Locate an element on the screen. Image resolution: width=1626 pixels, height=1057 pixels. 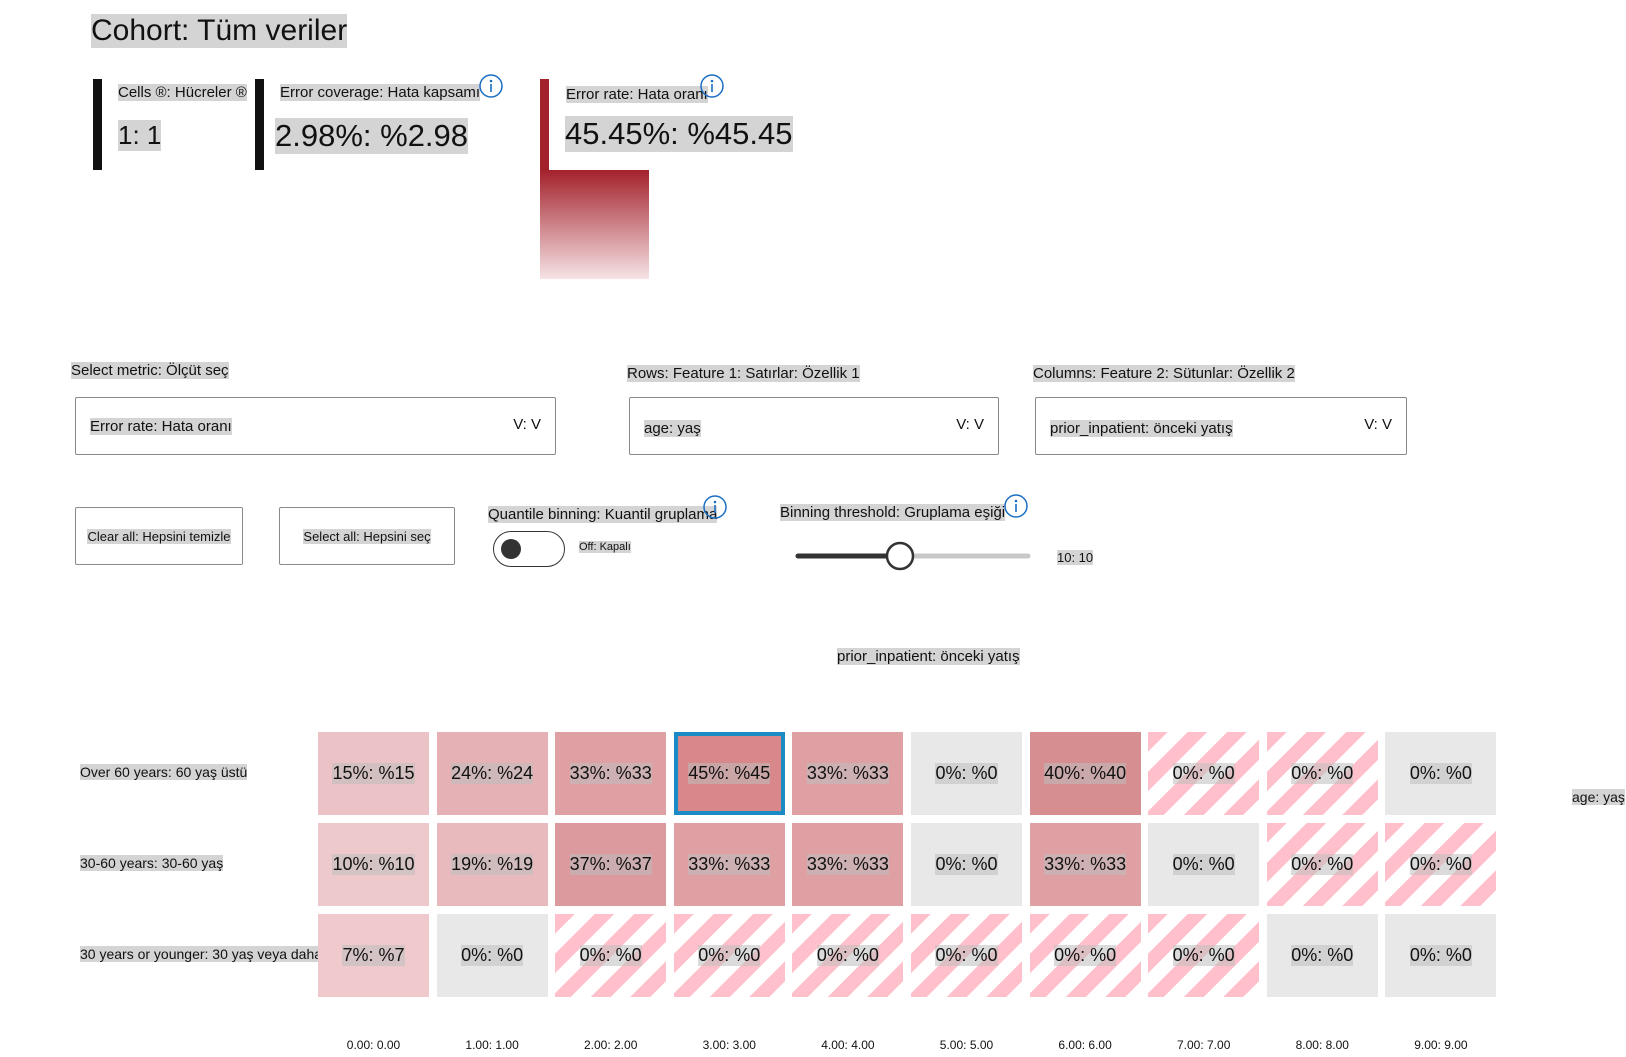
cell-text: 24%: %24 is located at coordinates (492, 773).